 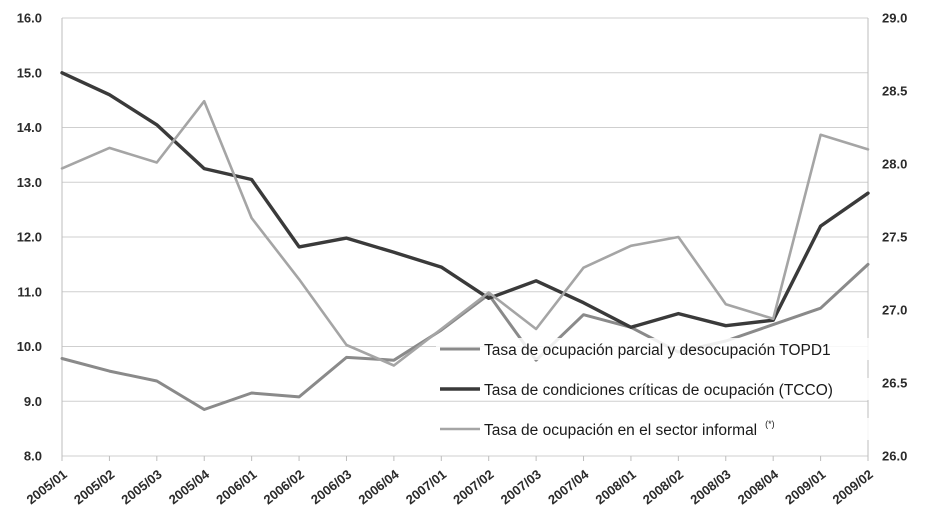 I want to click on left-tick-label: 13.0, so click(x=29, y=182).